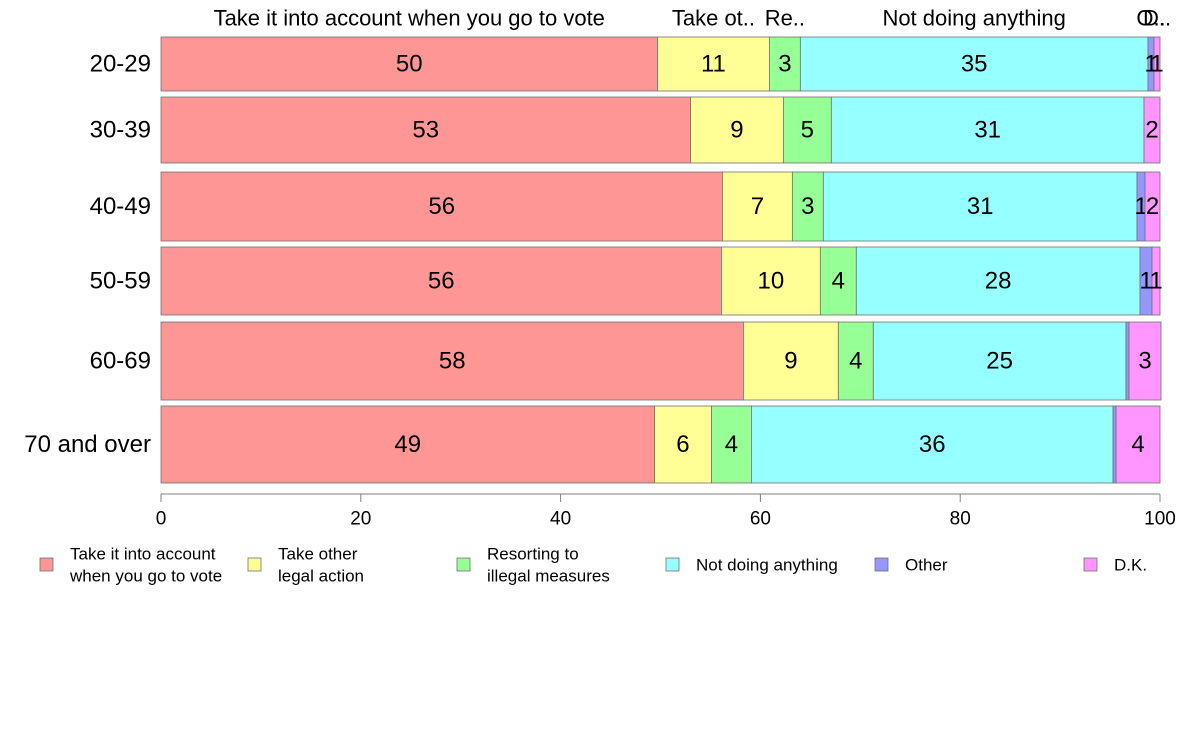 The width and height of the screenshot is (1188, 736). What do you see at coordinates (120, 130) in the screenshot?
I see `category-label: 30-39` at bounding box center [120, 130].